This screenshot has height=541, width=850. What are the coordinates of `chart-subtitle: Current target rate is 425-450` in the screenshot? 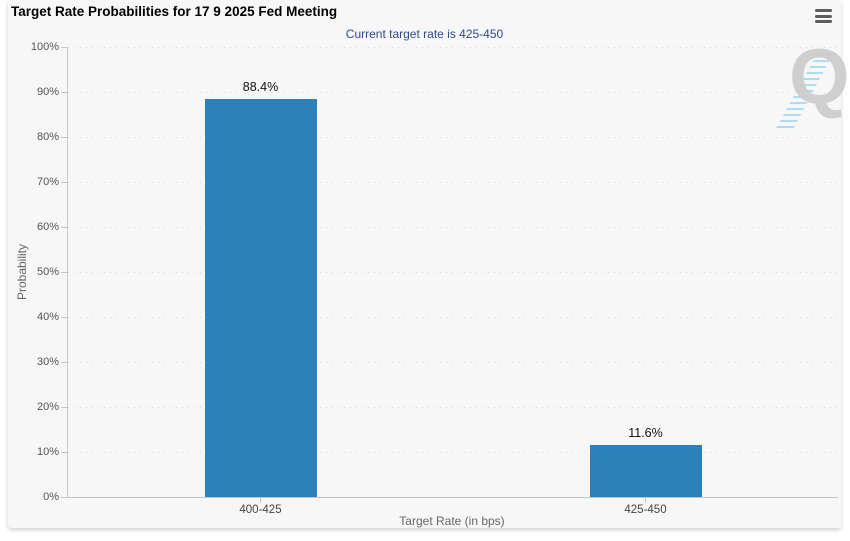 It's located at (424, 34).